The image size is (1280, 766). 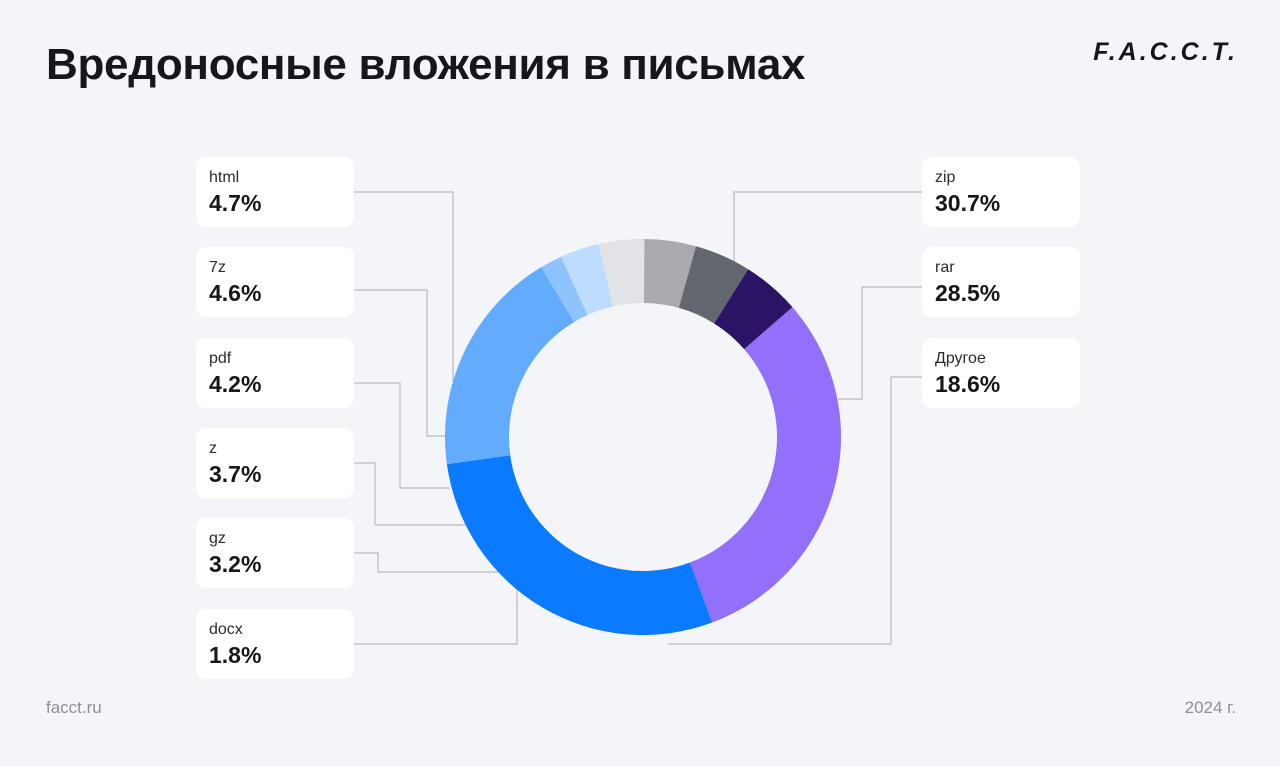 What do you see at coordinates (968, 203) in the screenshot?
I see `data-label: 30.7%` at bounding box center [968, 203].